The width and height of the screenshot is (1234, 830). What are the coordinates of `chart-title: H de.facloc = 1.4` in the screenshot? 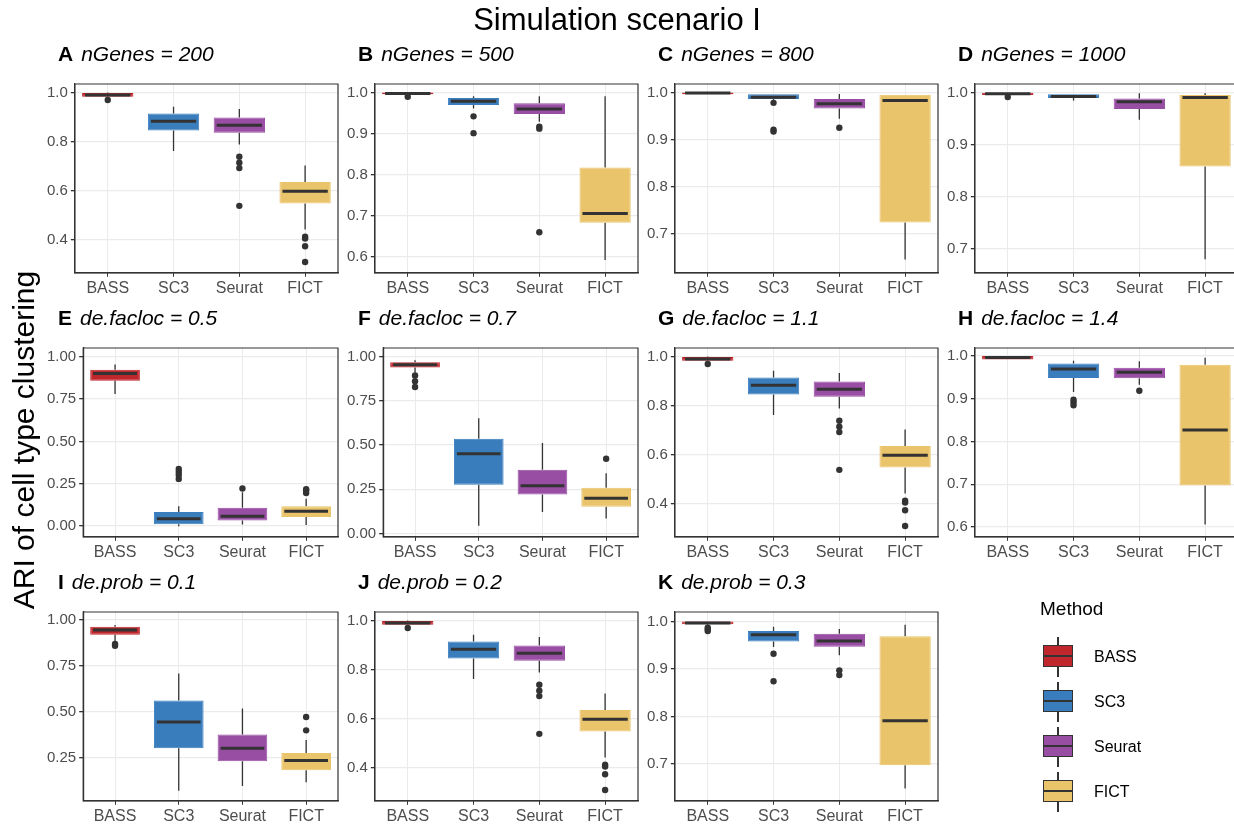 It's located at (1038, 317).